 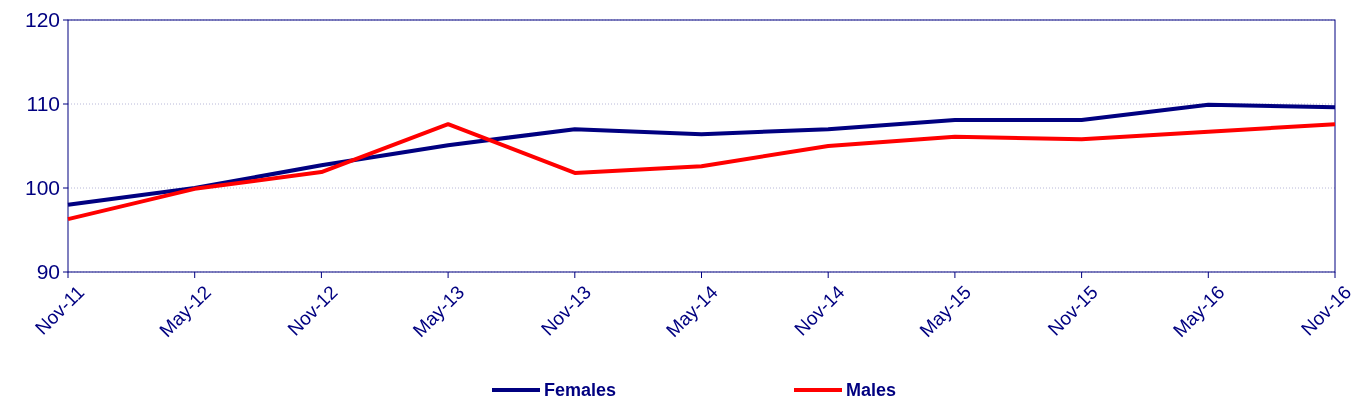 What do you see at coordinates (42, 188) in the screenshot?
I see `y-tick-label: 100` at bounding box center [42, 188].